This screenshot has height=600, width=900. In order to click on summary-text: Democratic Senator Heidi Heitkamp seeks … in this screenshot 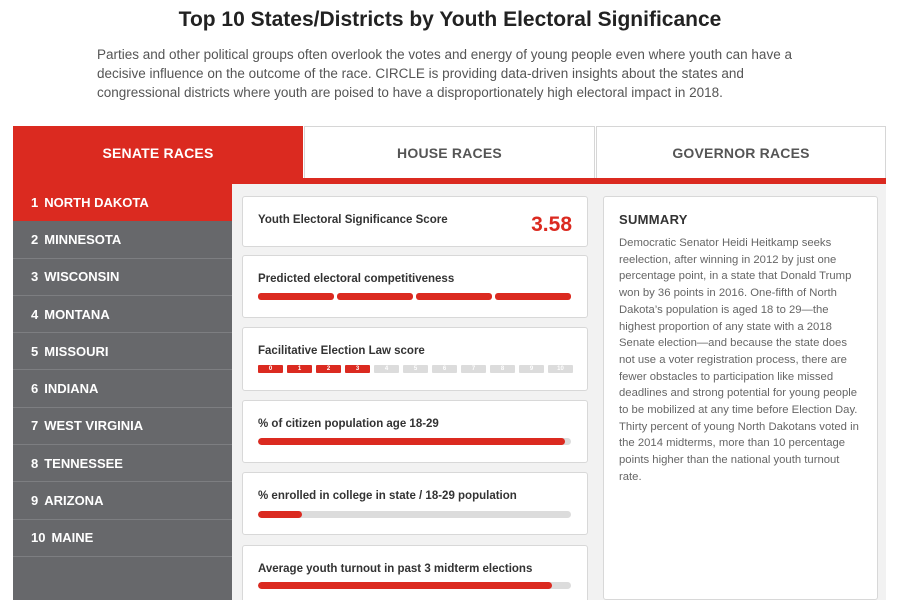, I will do `click(739, 360)`.